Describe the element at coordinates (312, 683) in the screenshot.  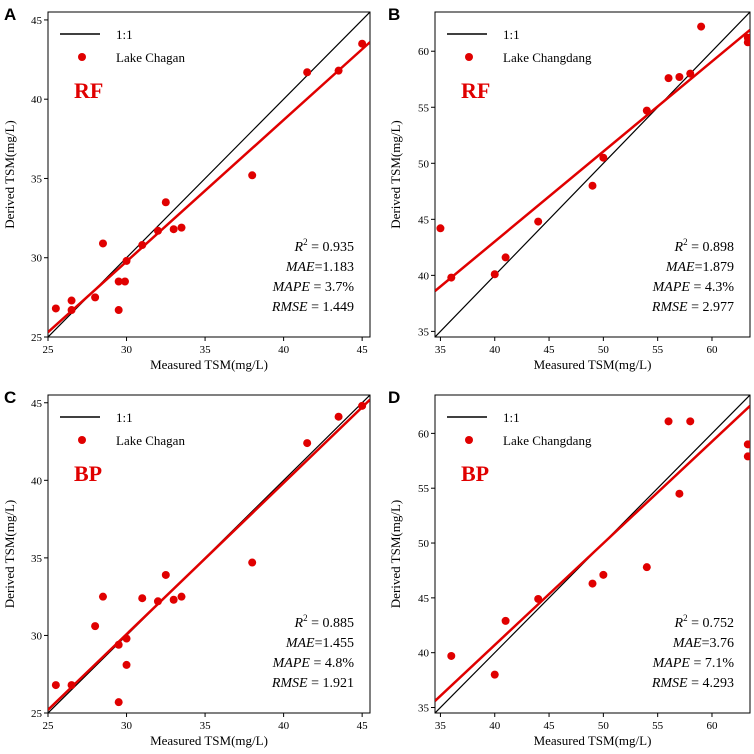
I see `stat-rmse: RMSE = 1.921` at that location.